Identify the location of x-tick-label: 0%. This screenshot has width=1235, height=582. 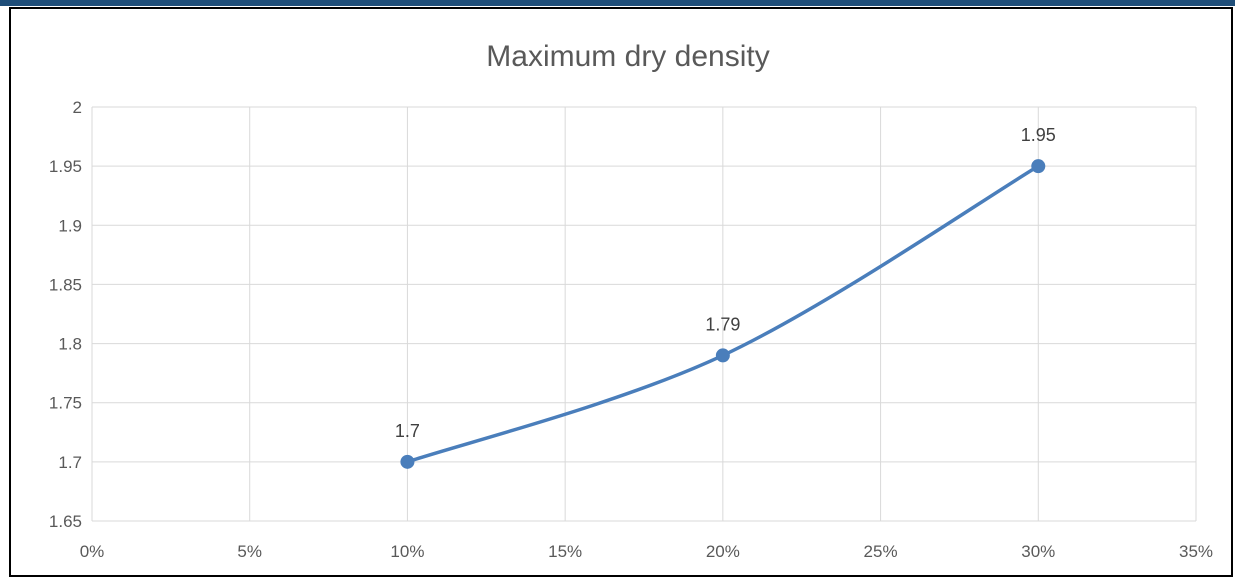
(92, 551).